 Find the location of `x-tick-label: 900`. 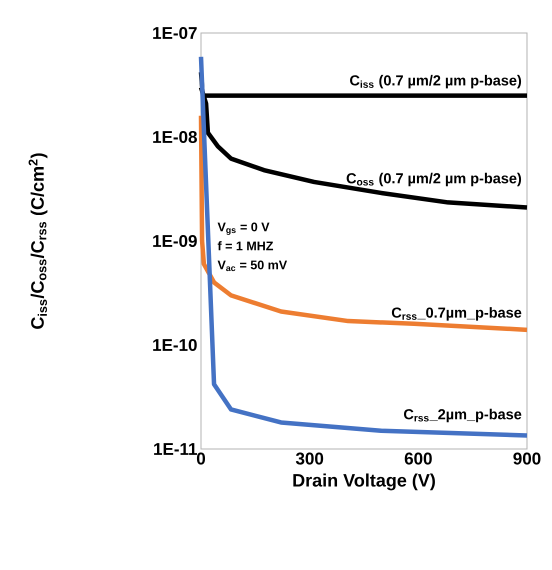

x-tick-label: 900 is located at coordinates (526, 458).